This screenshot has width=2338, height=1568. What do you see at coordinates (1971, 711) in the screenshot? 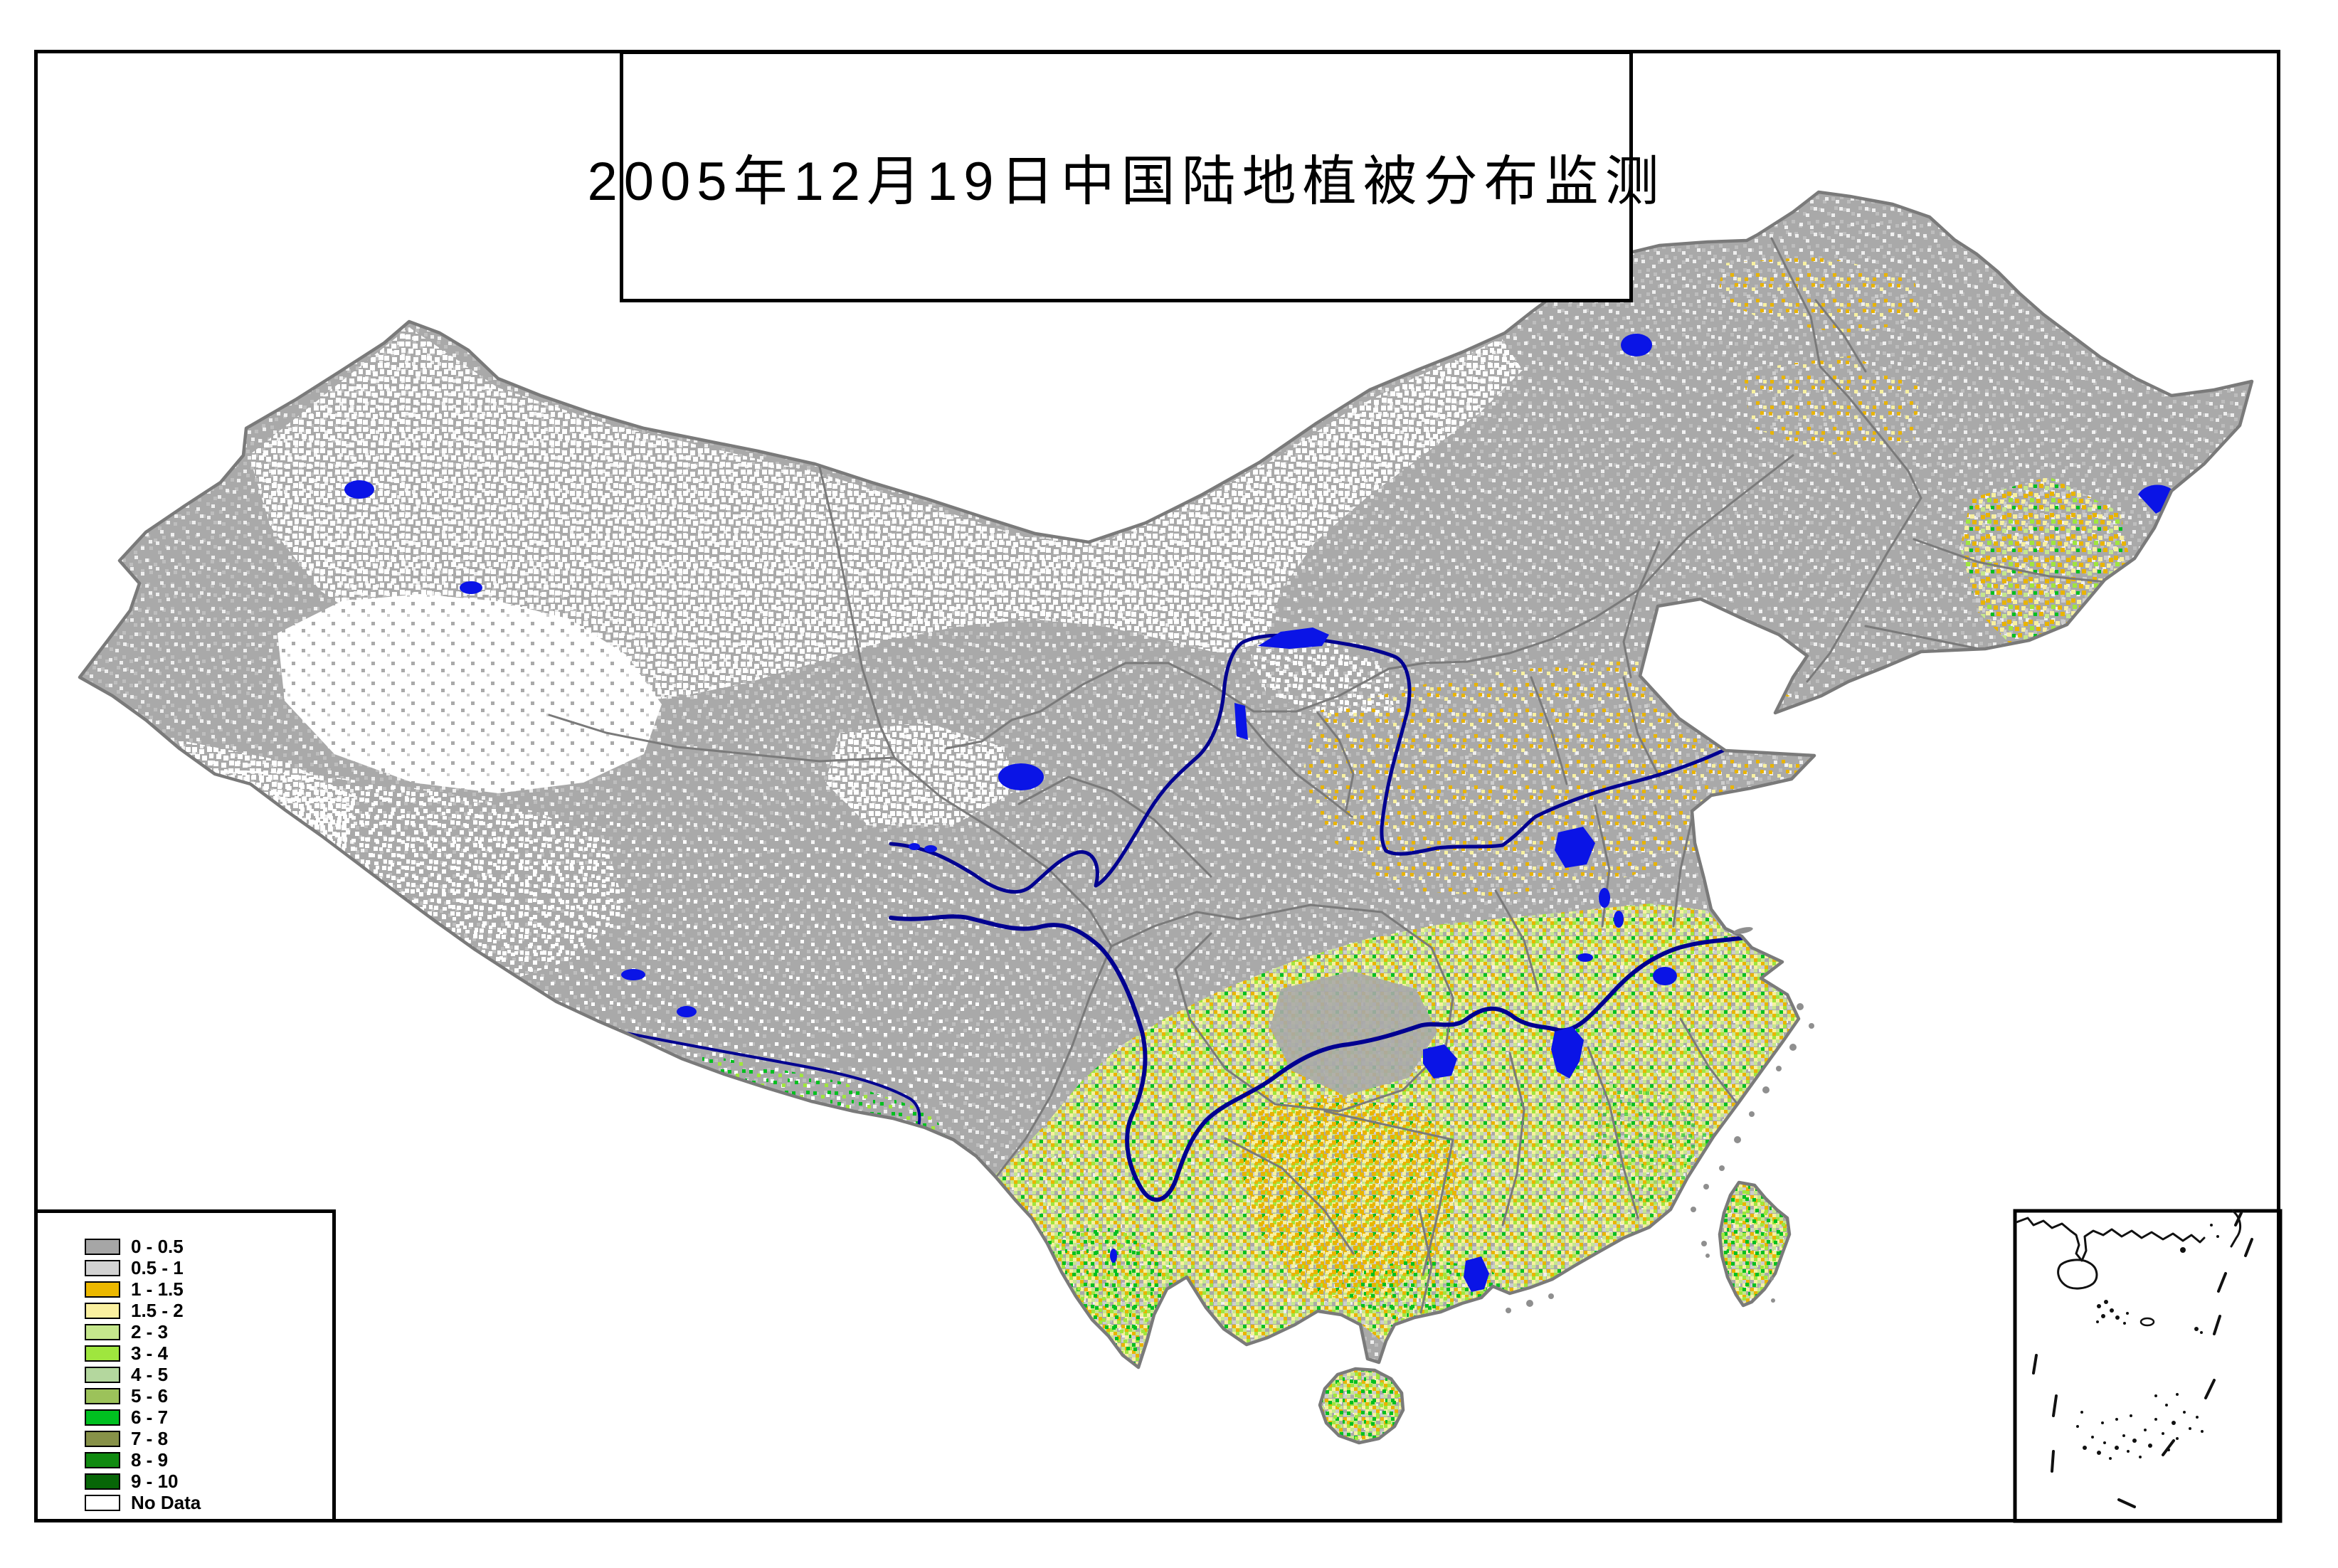
I see `speckle-liaoning` at bounding box center [1971, 711].